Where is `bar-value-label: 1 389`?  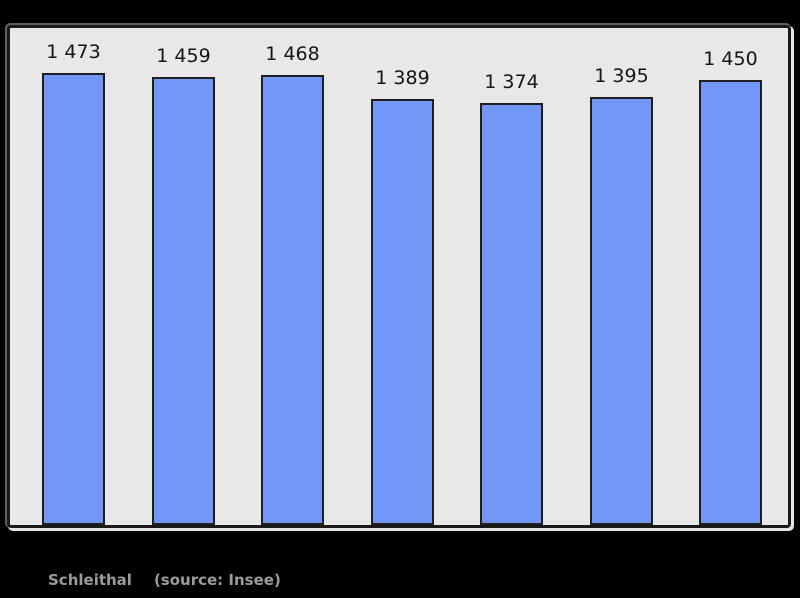 bar-value-label: 1 389 is located at coordinates (402, 78).